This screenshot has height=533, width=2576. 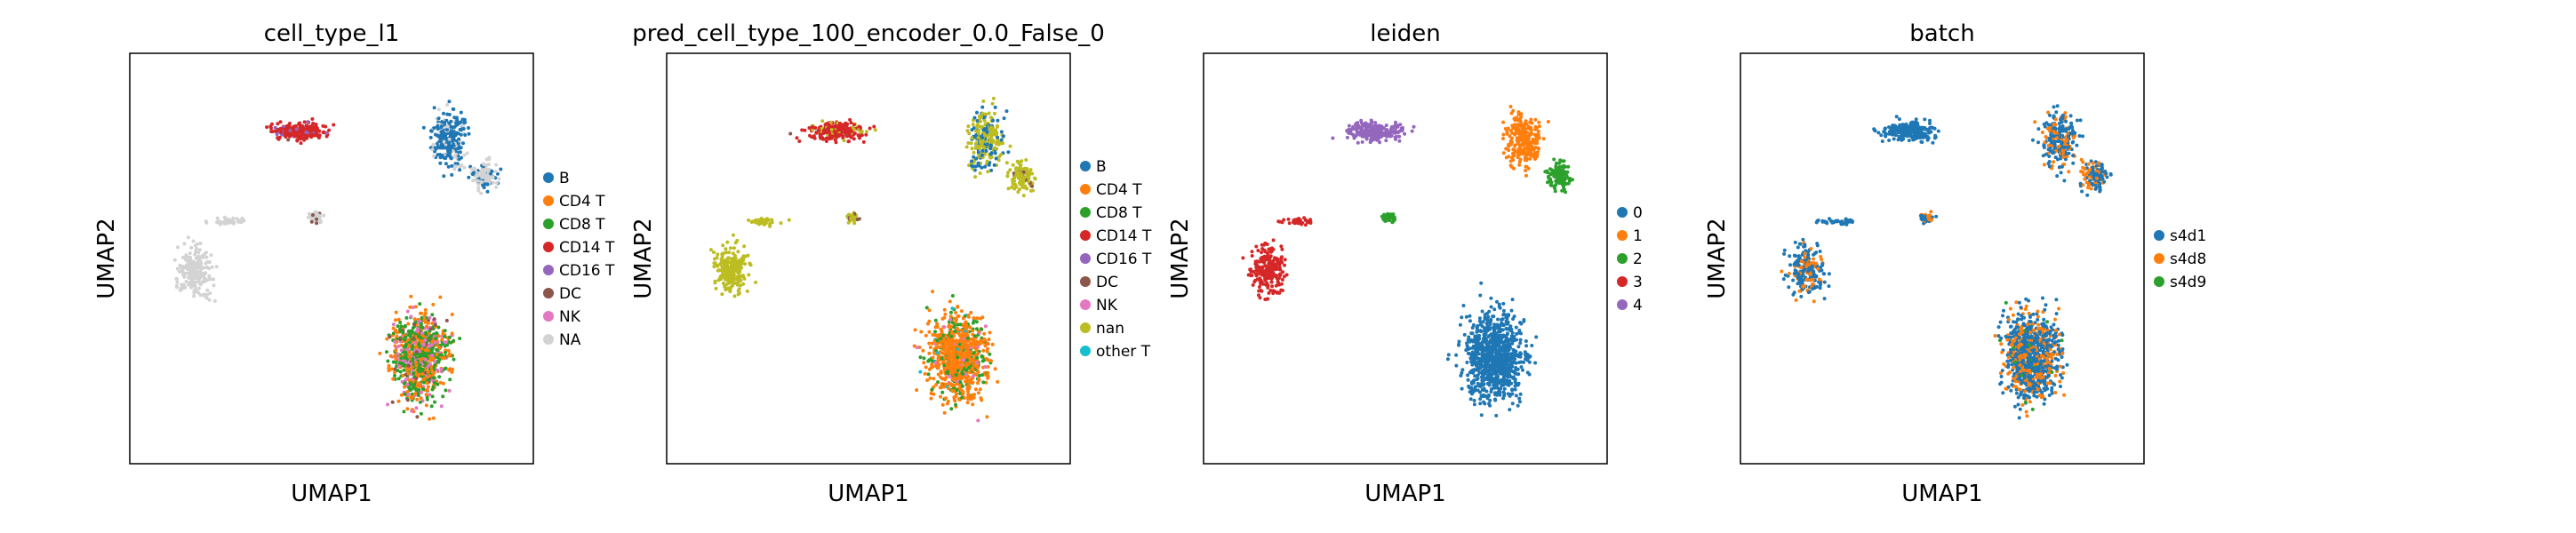 I want to click on legend-marker, so click(x=1085, y=351).